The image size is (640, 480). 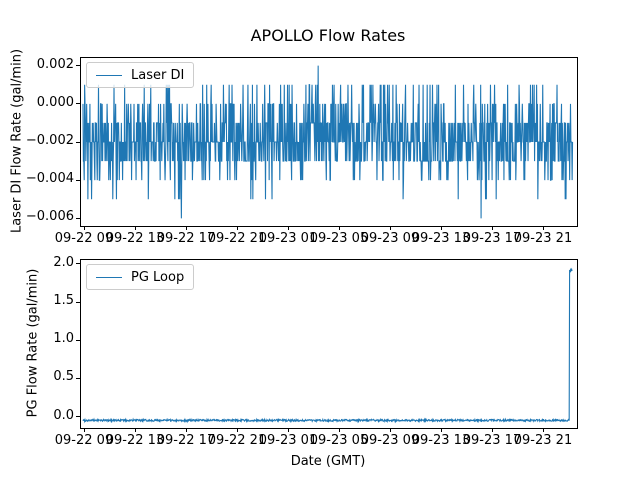 I want to click on y-tick-label: 0.002, so click(x=55, y=64).